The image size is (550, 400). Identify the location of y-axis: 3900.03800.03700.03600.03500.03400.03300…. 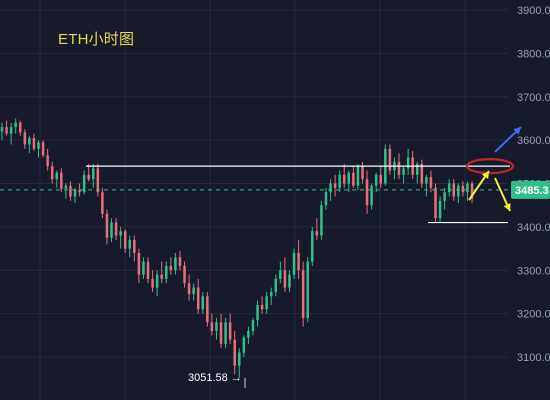
(530, 184).